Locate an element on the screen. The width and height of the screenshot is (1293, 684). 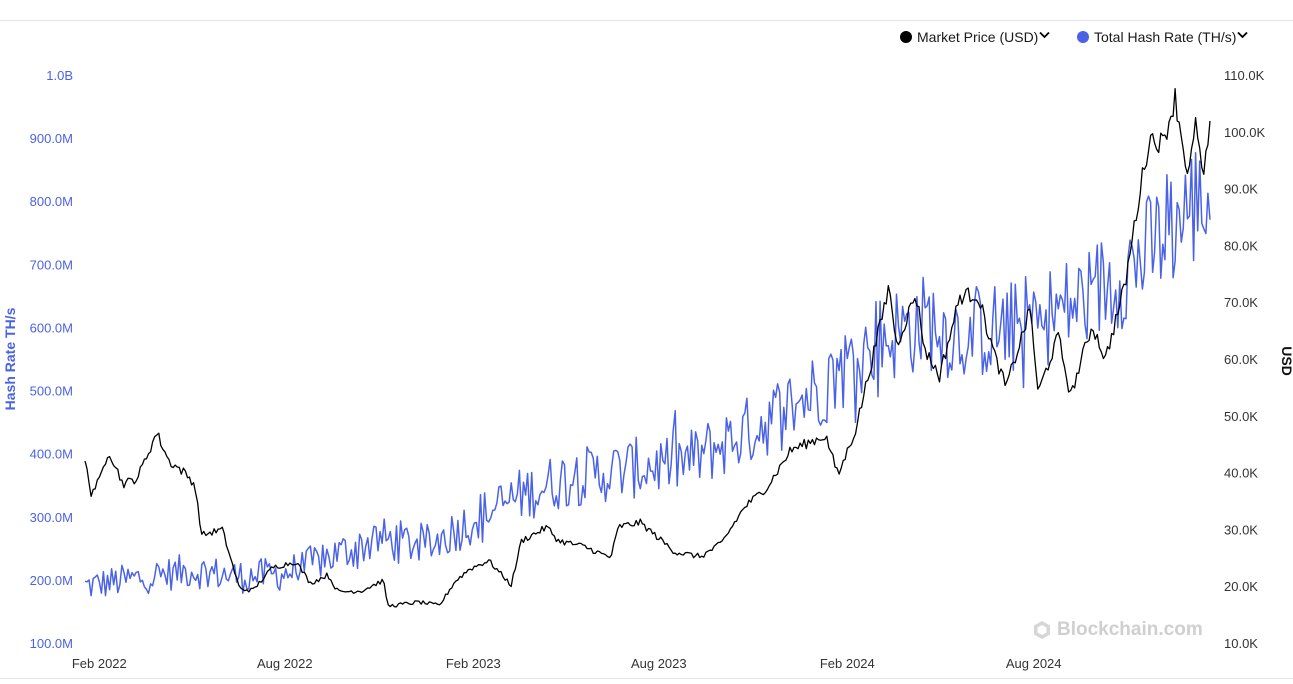
y-right-tick-label: 30.0K is located at coordinates (1241, 529).